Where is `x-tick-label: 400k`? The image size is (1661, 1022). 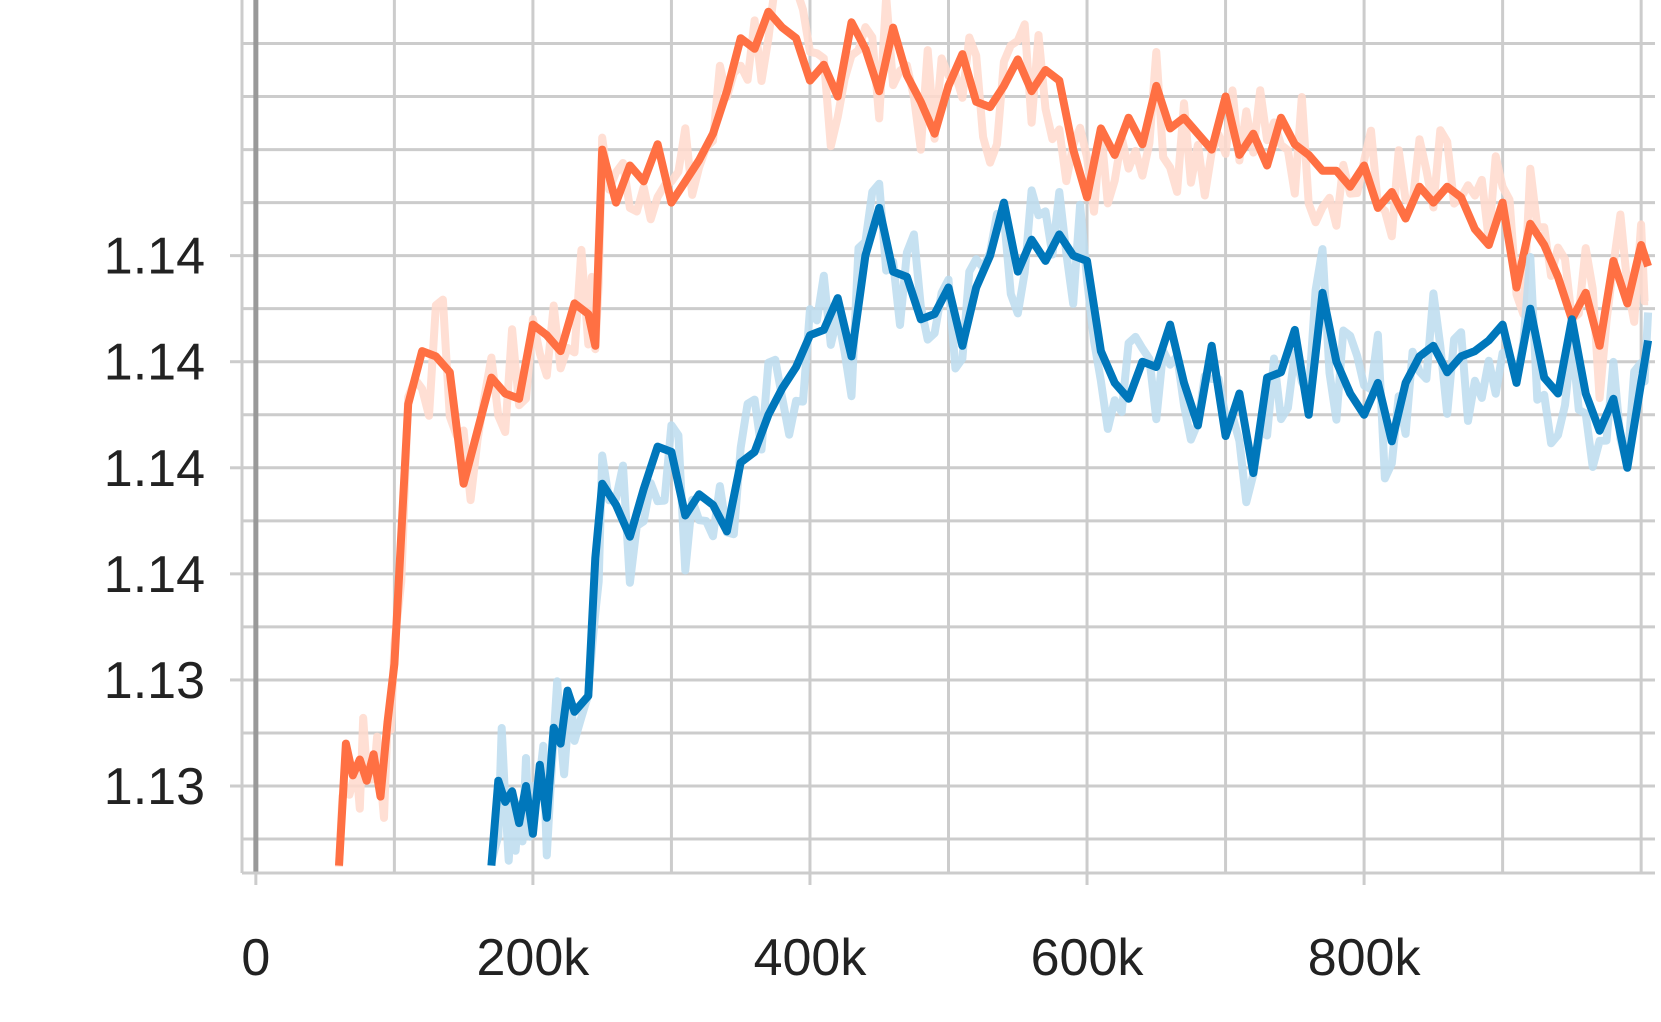
x-tick-label: 400k is located at coordinates (811, 958).